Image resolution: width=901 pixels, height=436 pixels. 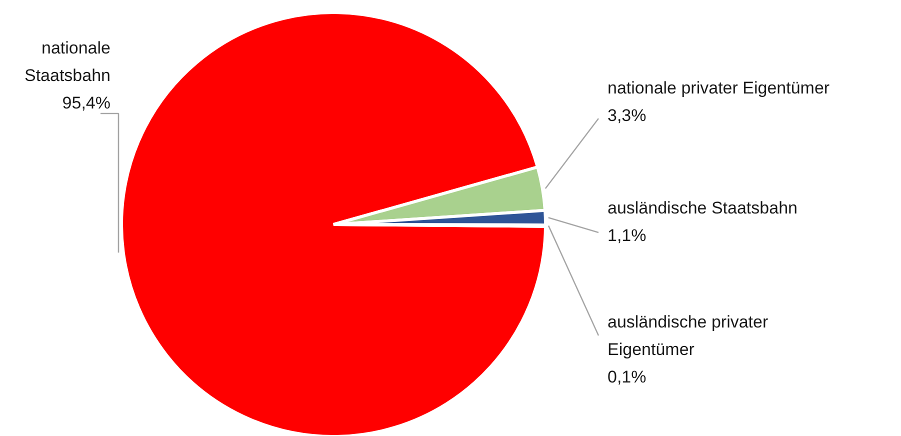 What do you see at coordinates (627, 236) in the screenshot?
I see `data-label: 1,1%` at bounding box center [627, 236].